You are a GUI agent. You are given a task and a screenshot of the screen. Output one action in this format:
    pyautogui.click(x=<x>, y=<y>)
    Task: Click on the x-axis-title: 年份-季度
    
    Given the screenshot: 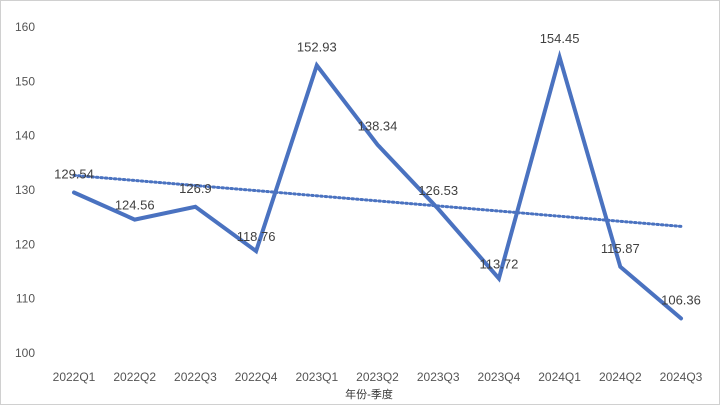 What is the action you would take?
    pyautogui.click(x=369, y=394)
    